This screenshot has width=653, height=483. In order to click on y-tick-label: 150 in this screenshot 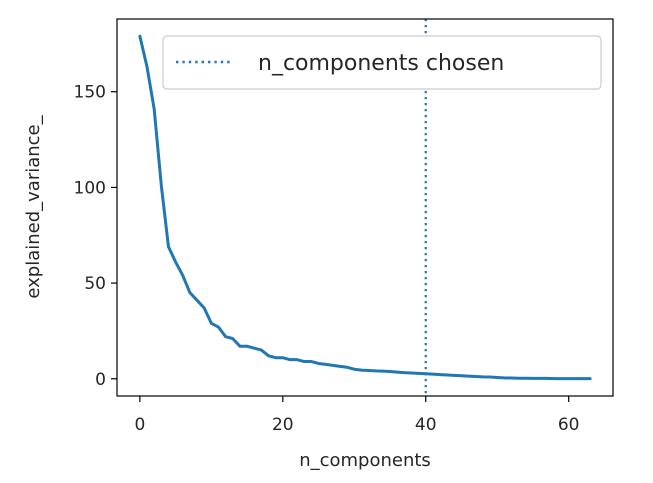, I will do `click(90, 93)`.